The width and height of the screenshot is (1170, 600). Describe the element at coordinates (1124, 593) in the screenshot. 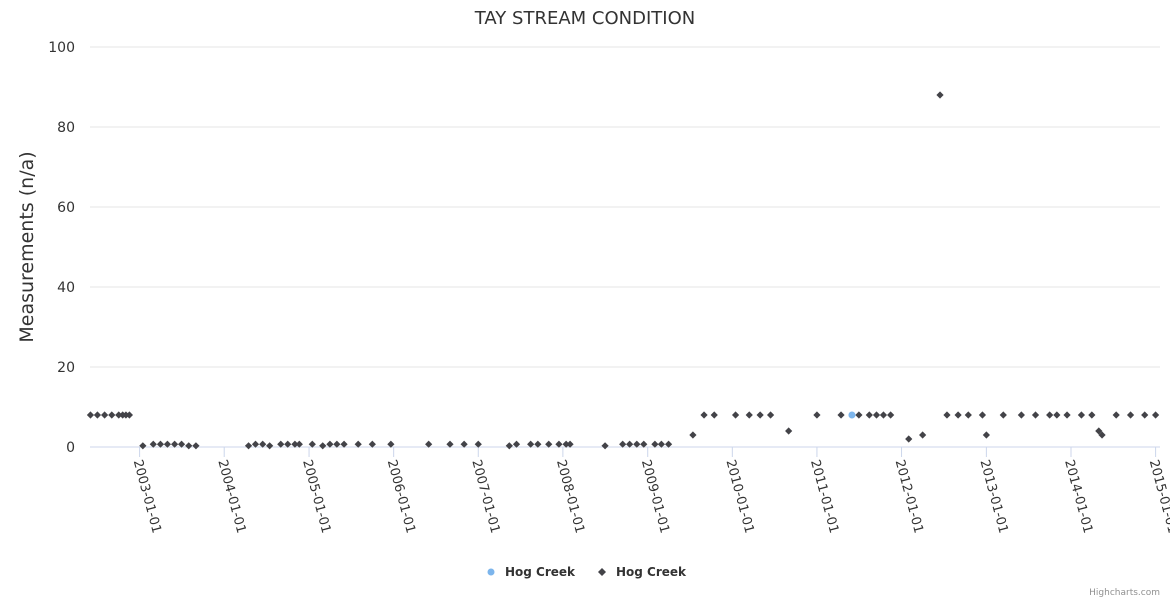

I see `credits-link: Highcharts.com` at that location.